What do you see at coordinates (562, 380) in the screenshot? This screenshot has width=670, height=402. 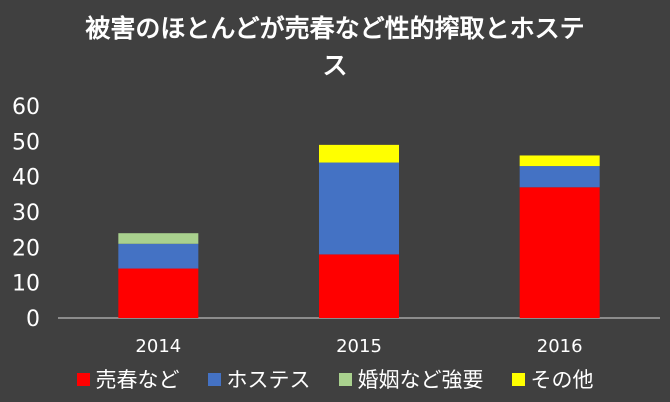 I see `legend-label: その他` at bounding box center [562, 380].